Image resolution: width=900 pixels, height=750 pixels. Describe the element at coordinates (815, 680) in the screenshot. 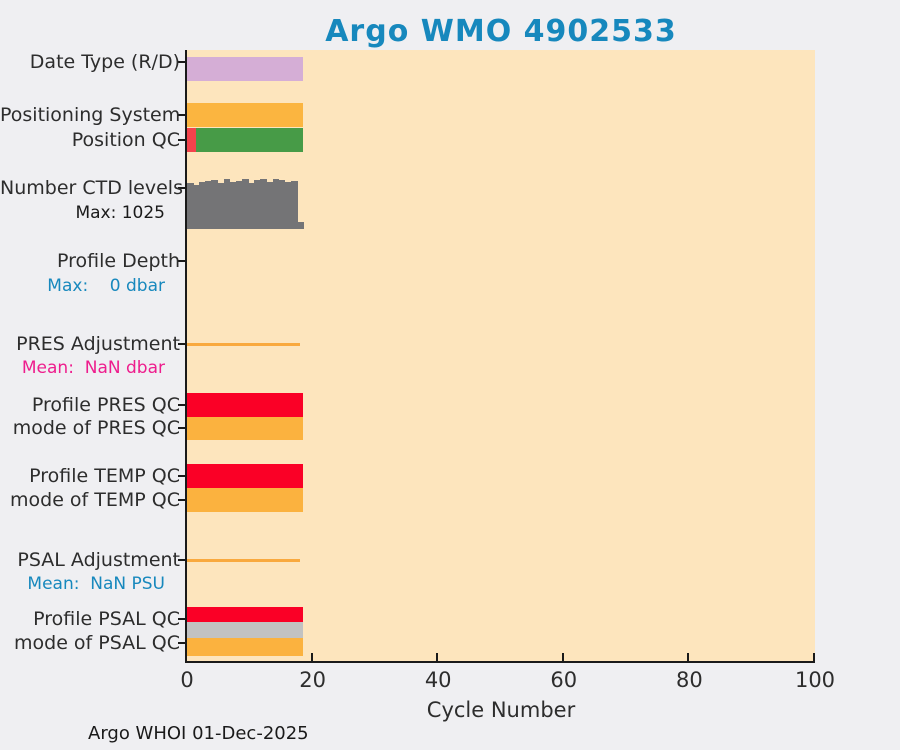

I see `x-tick-label: 100` at that location.